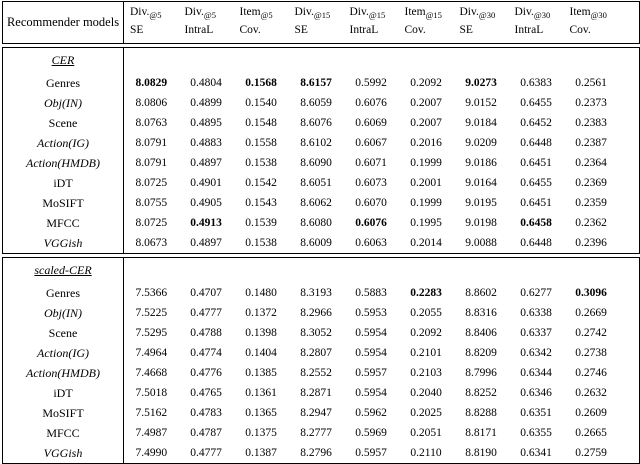  What do you see at coordinates (261, 433) in the screenshot?
I see `value-cell: 0.1375` at bounding box center [261, 433].